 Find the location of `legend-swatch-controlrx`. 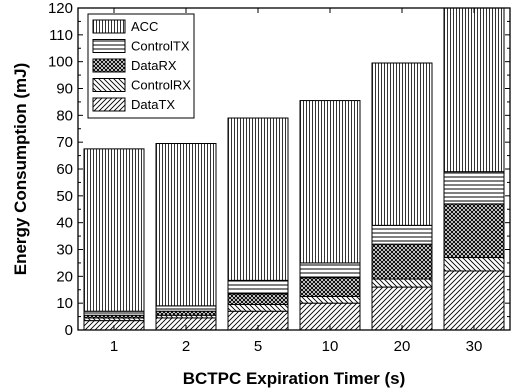

legend-swatch-controlrx is located at coordinates (109, 85).